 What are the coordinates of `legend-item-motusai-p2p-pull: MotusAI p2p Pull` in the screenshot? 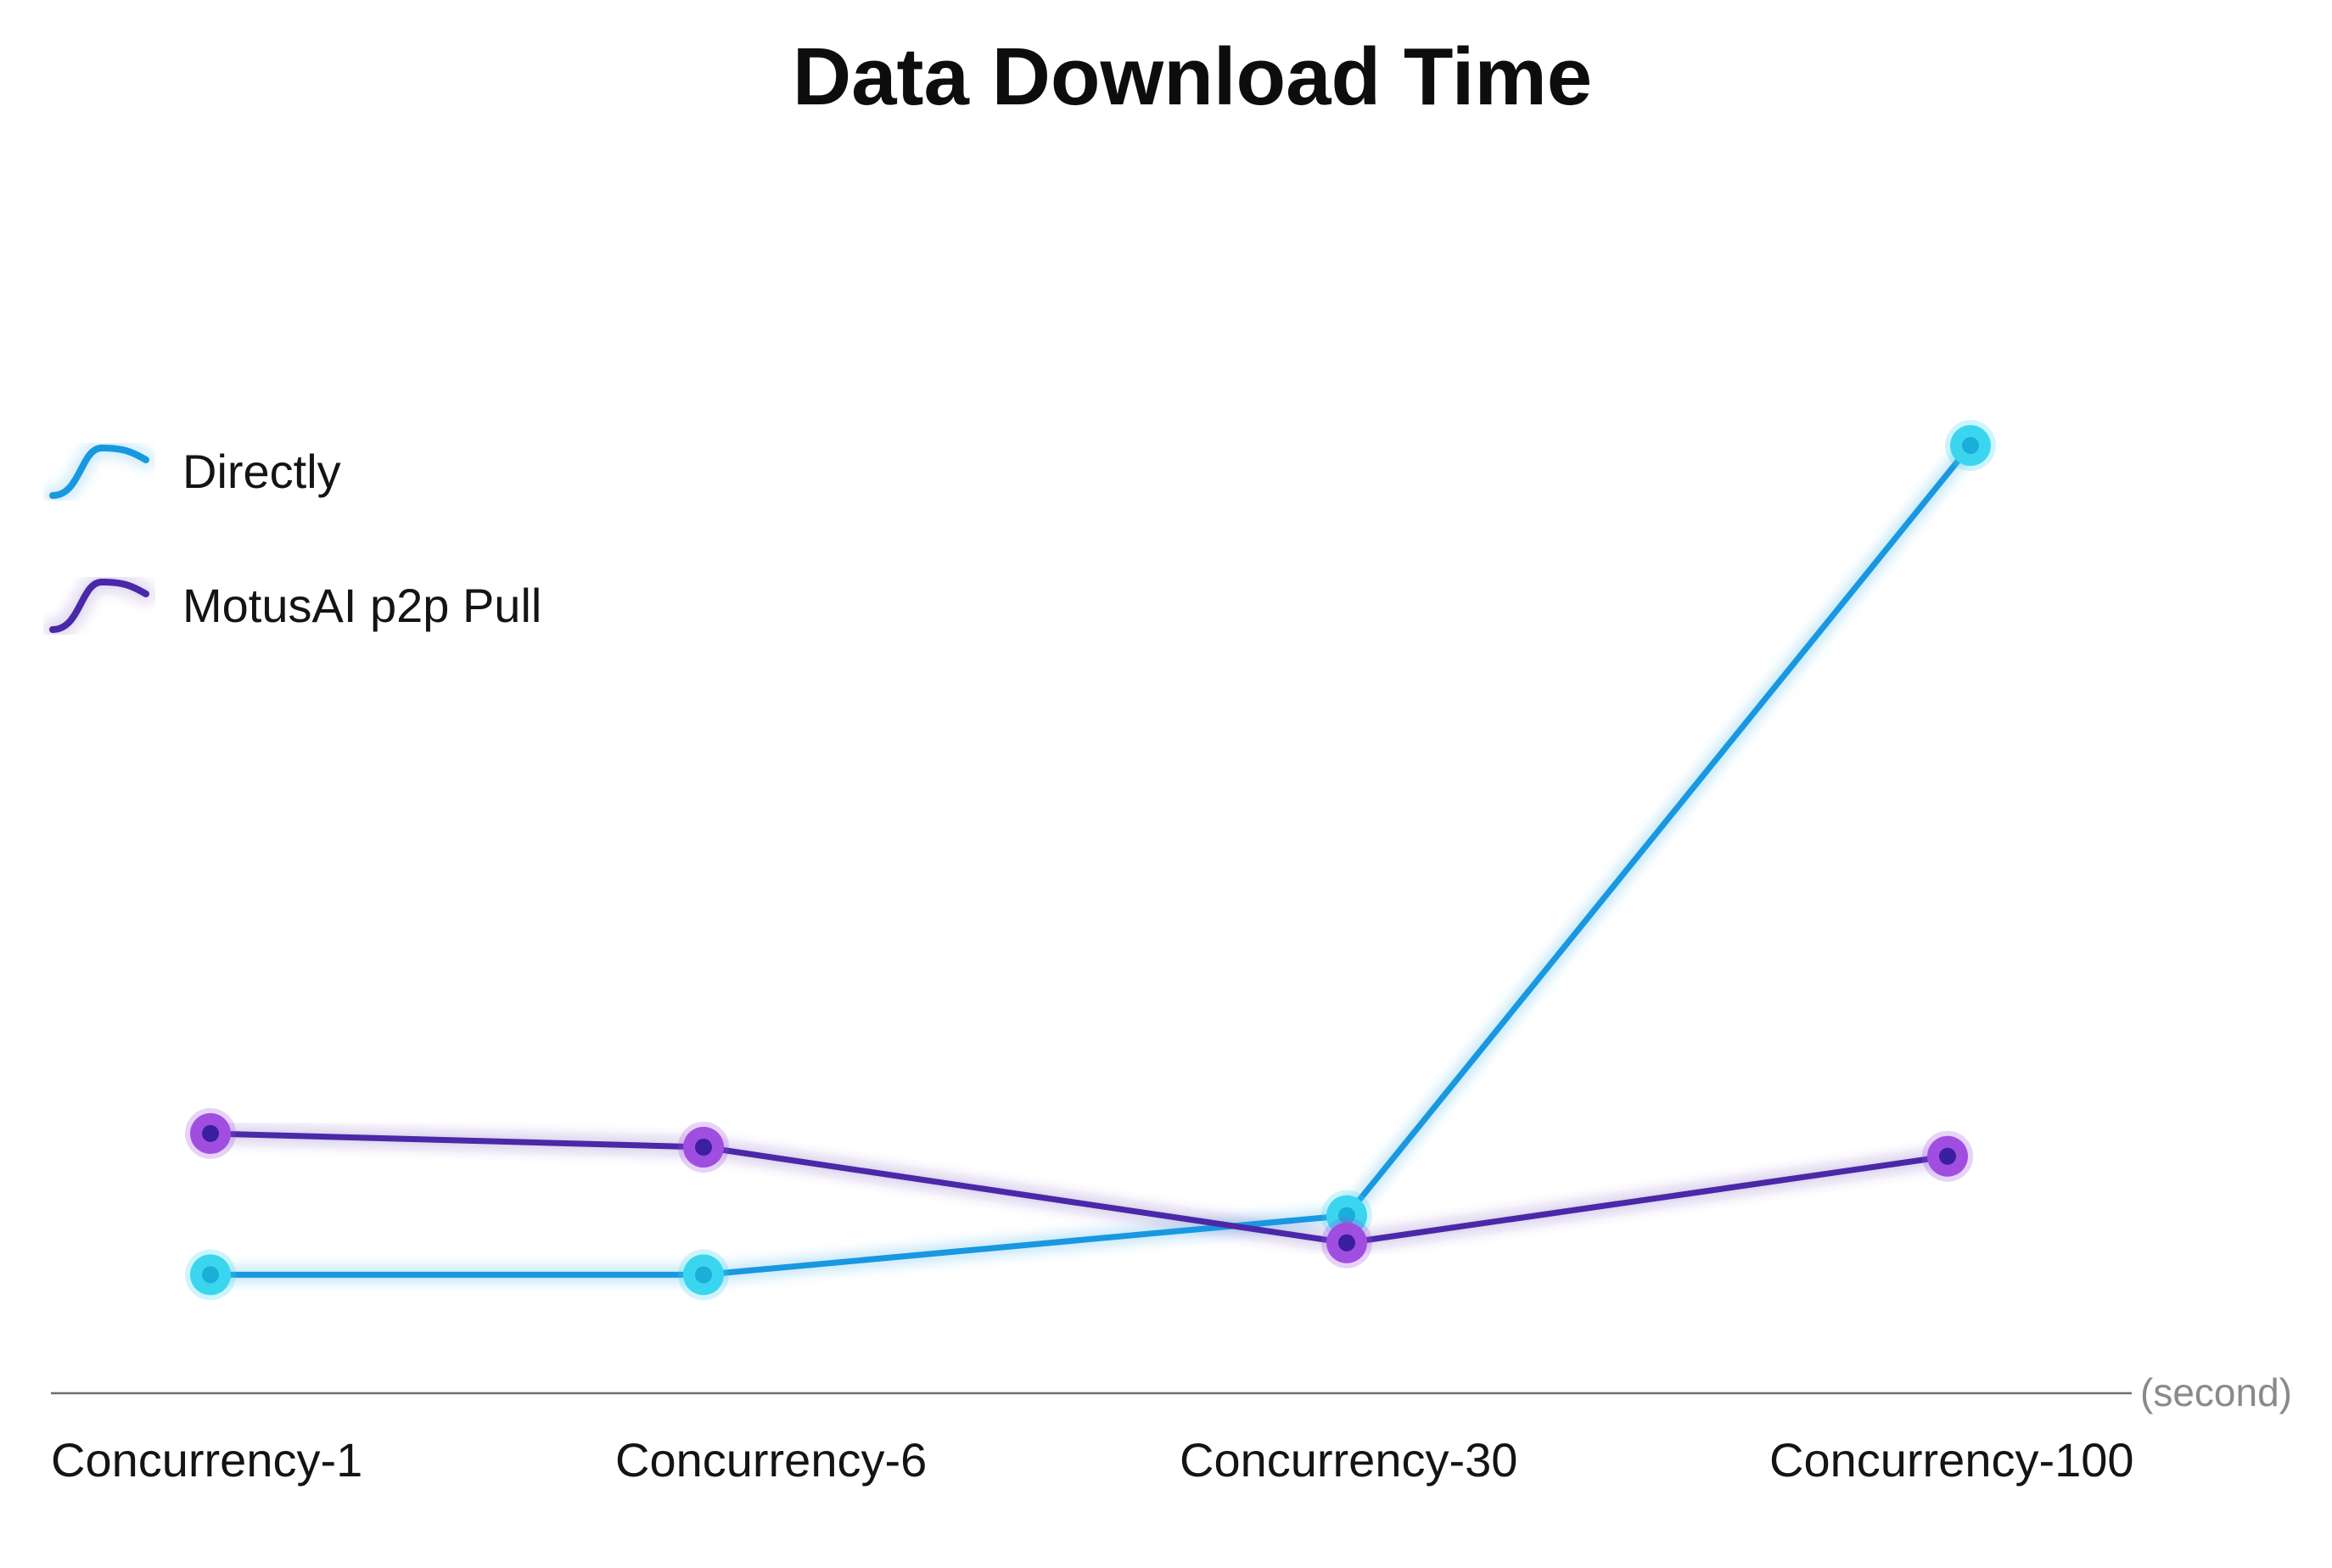 It's located at (292, 605).